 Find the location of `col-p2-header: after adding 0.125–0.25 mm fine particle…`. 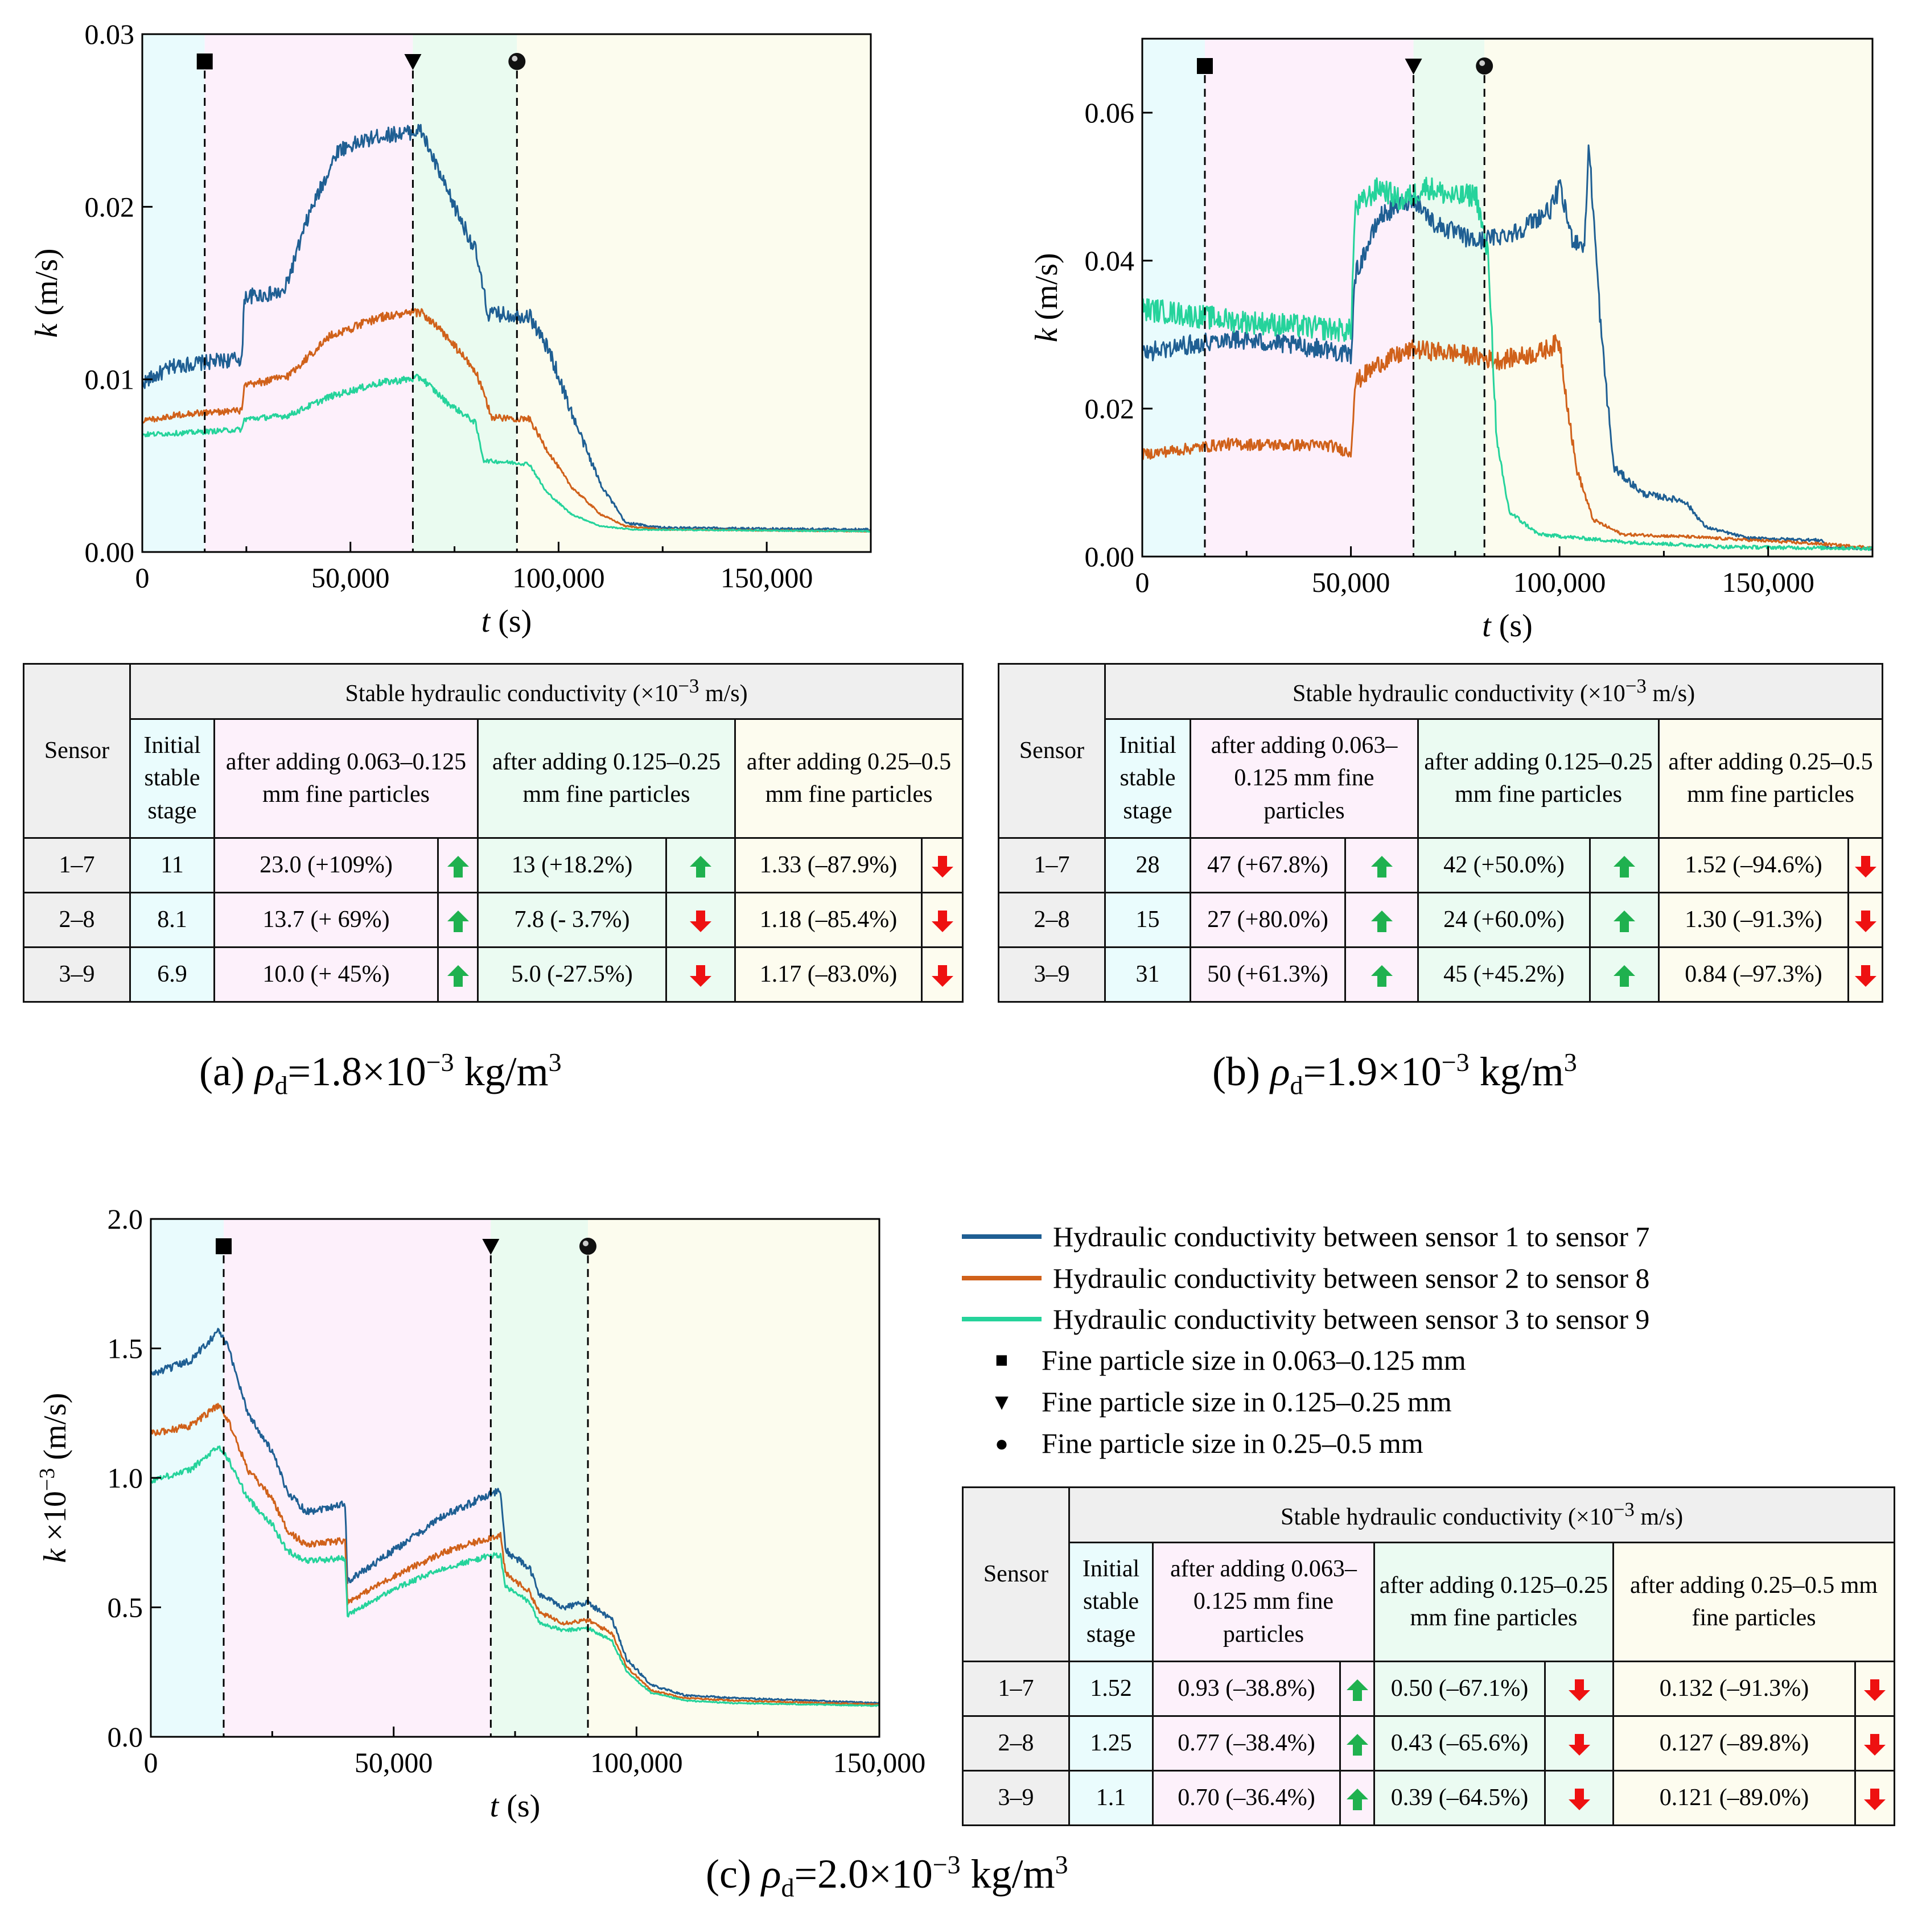

col-p2-header: after adding 0.125–0.25 mm fine particle… is located at coordinates (607, 778).